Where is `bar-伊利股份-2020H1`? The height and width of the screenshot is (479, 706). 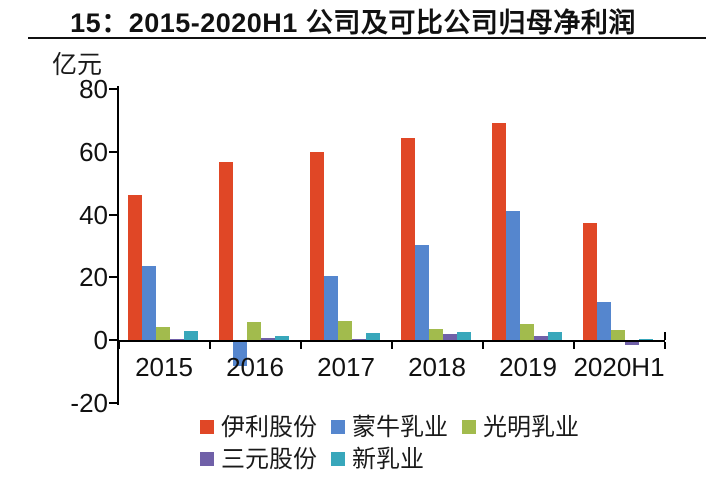
bar-伊利股份-2020H1 is located at coordinates (590, 281).